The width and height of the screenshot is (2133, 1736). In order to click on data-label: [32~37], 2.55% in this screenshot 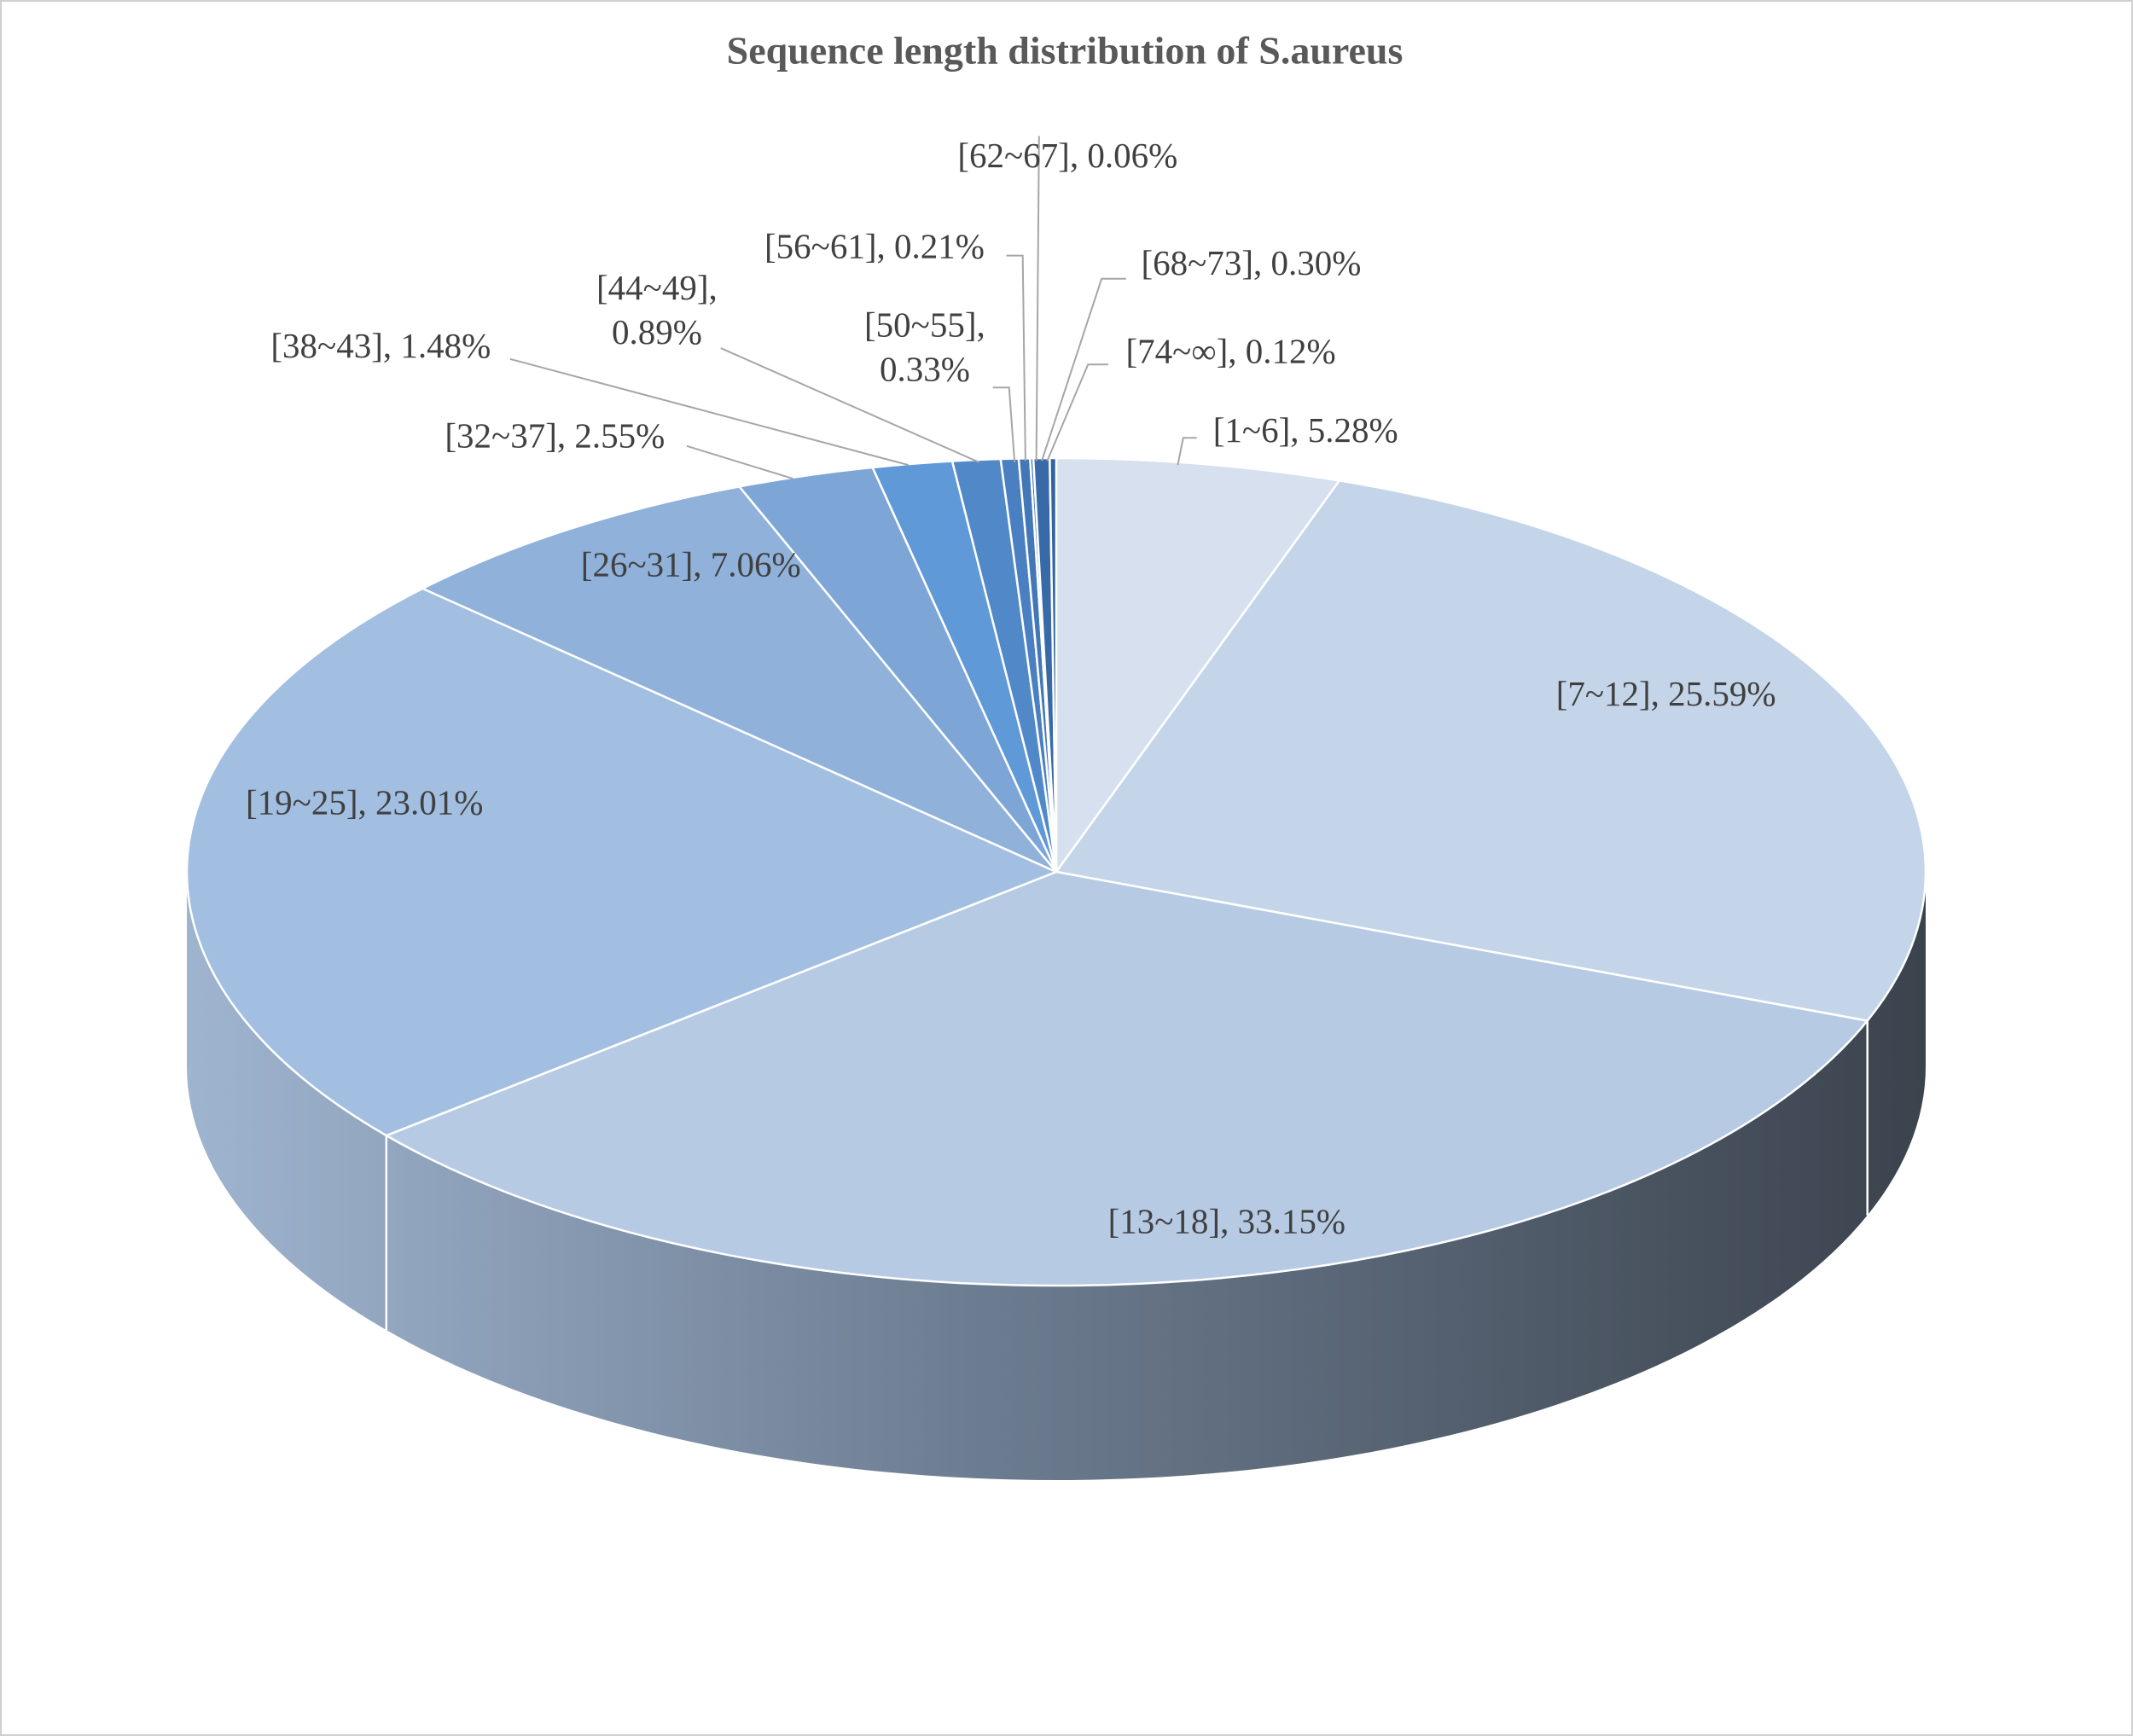, I will do `click(555, 435)`.